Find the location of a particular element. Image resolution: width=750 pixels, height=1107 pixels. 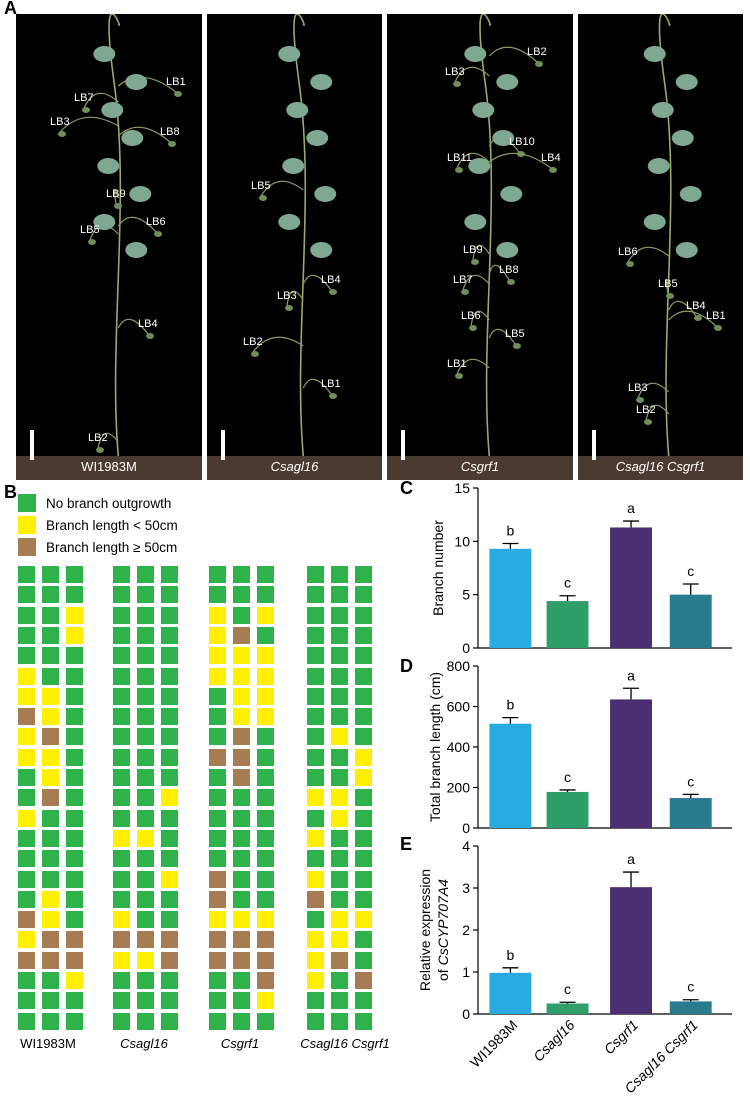

x-tick-label: Csagl16 is located at coordinates (554, 1041).